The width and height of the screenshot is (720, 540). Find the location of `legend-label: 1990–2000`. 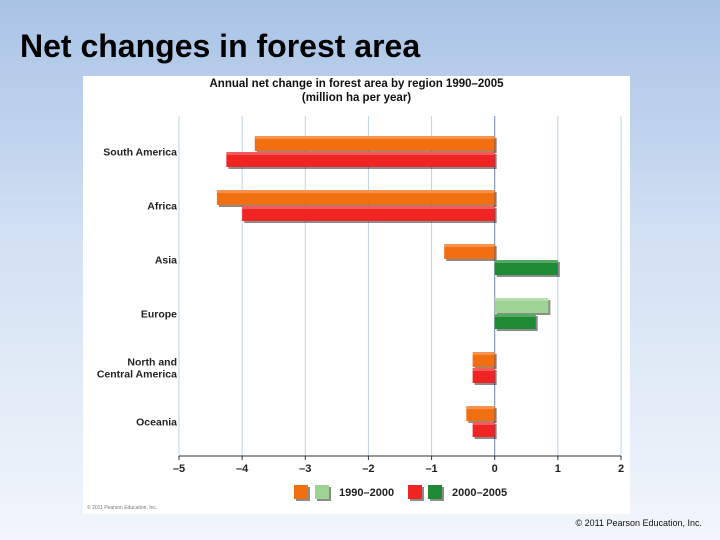

legend-label: 1990–2000 is located at coordinates (366, 493).